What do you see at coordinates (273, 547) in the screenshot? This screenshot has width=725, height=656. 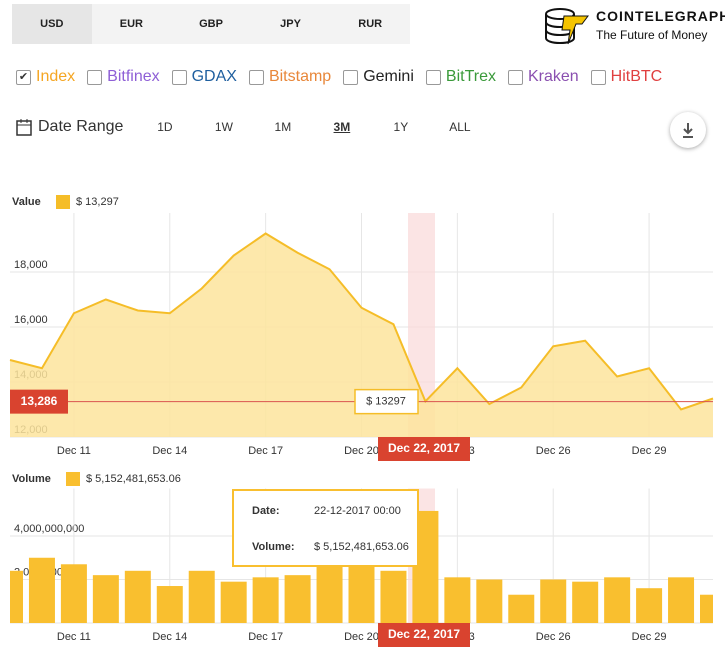 I see `tooltip-key: Volume:` at bounding box center [273, 547].